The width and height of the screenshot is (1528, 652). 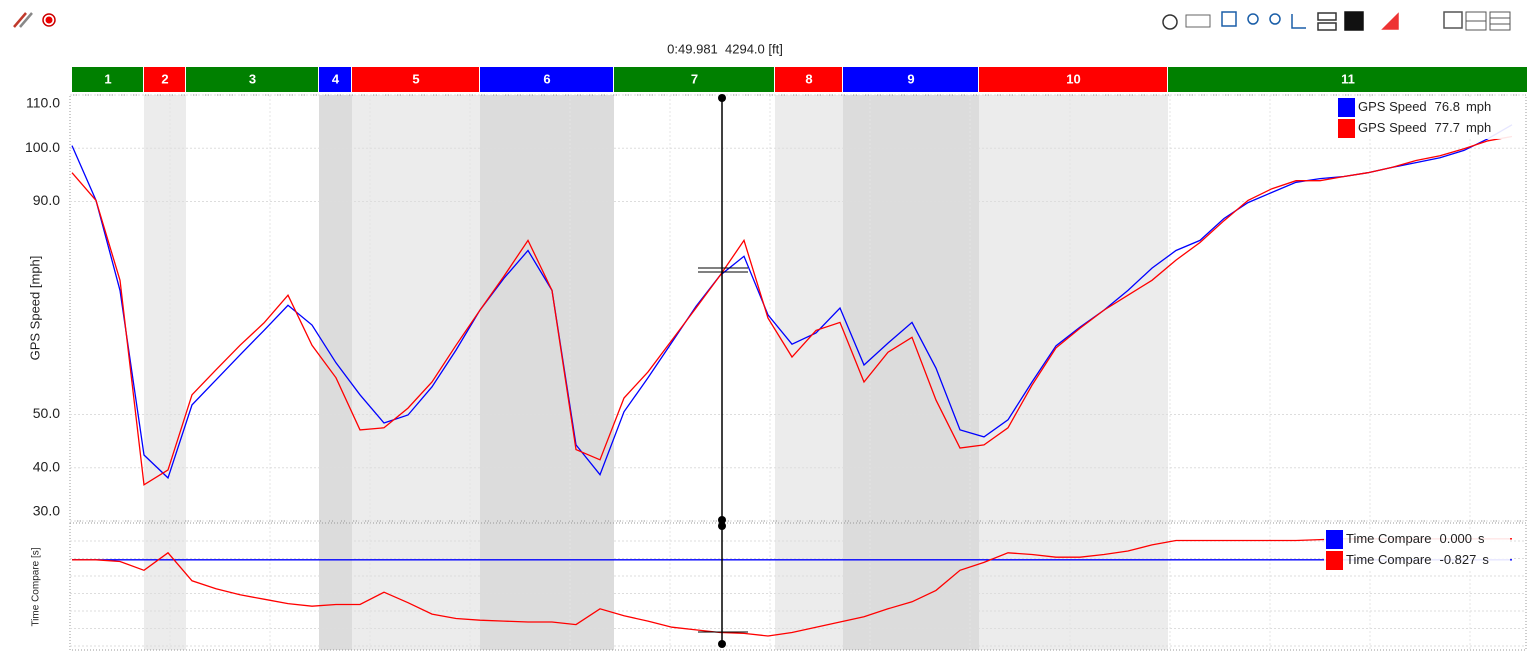 I want to click on segment-label: 5, so click(x=415, y=78).